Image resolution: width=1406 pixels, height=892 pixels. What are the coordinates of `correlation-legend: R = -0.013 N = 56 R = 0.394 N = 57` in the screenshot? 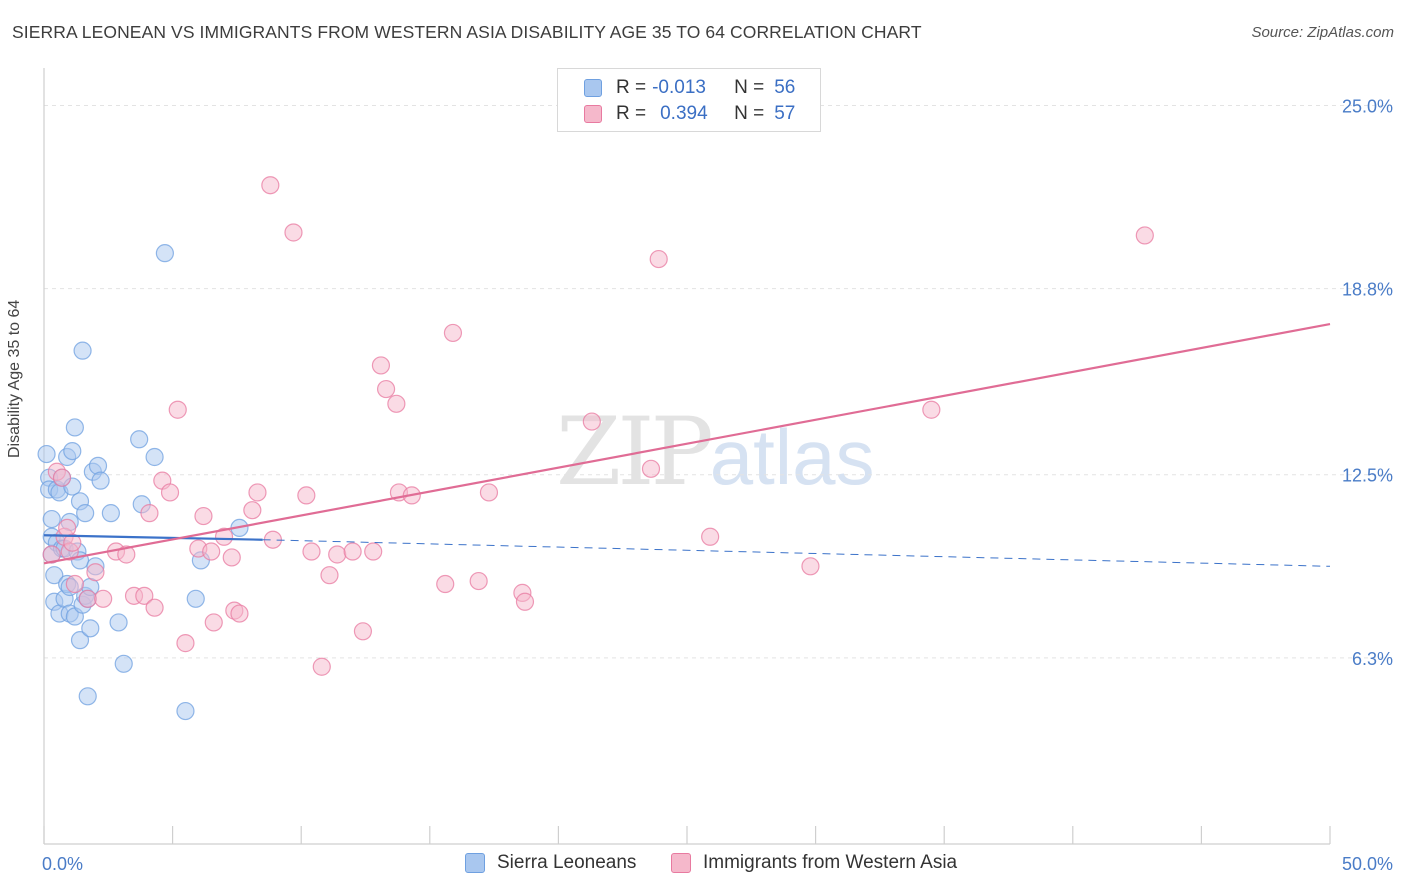 It's located at (689, 100).